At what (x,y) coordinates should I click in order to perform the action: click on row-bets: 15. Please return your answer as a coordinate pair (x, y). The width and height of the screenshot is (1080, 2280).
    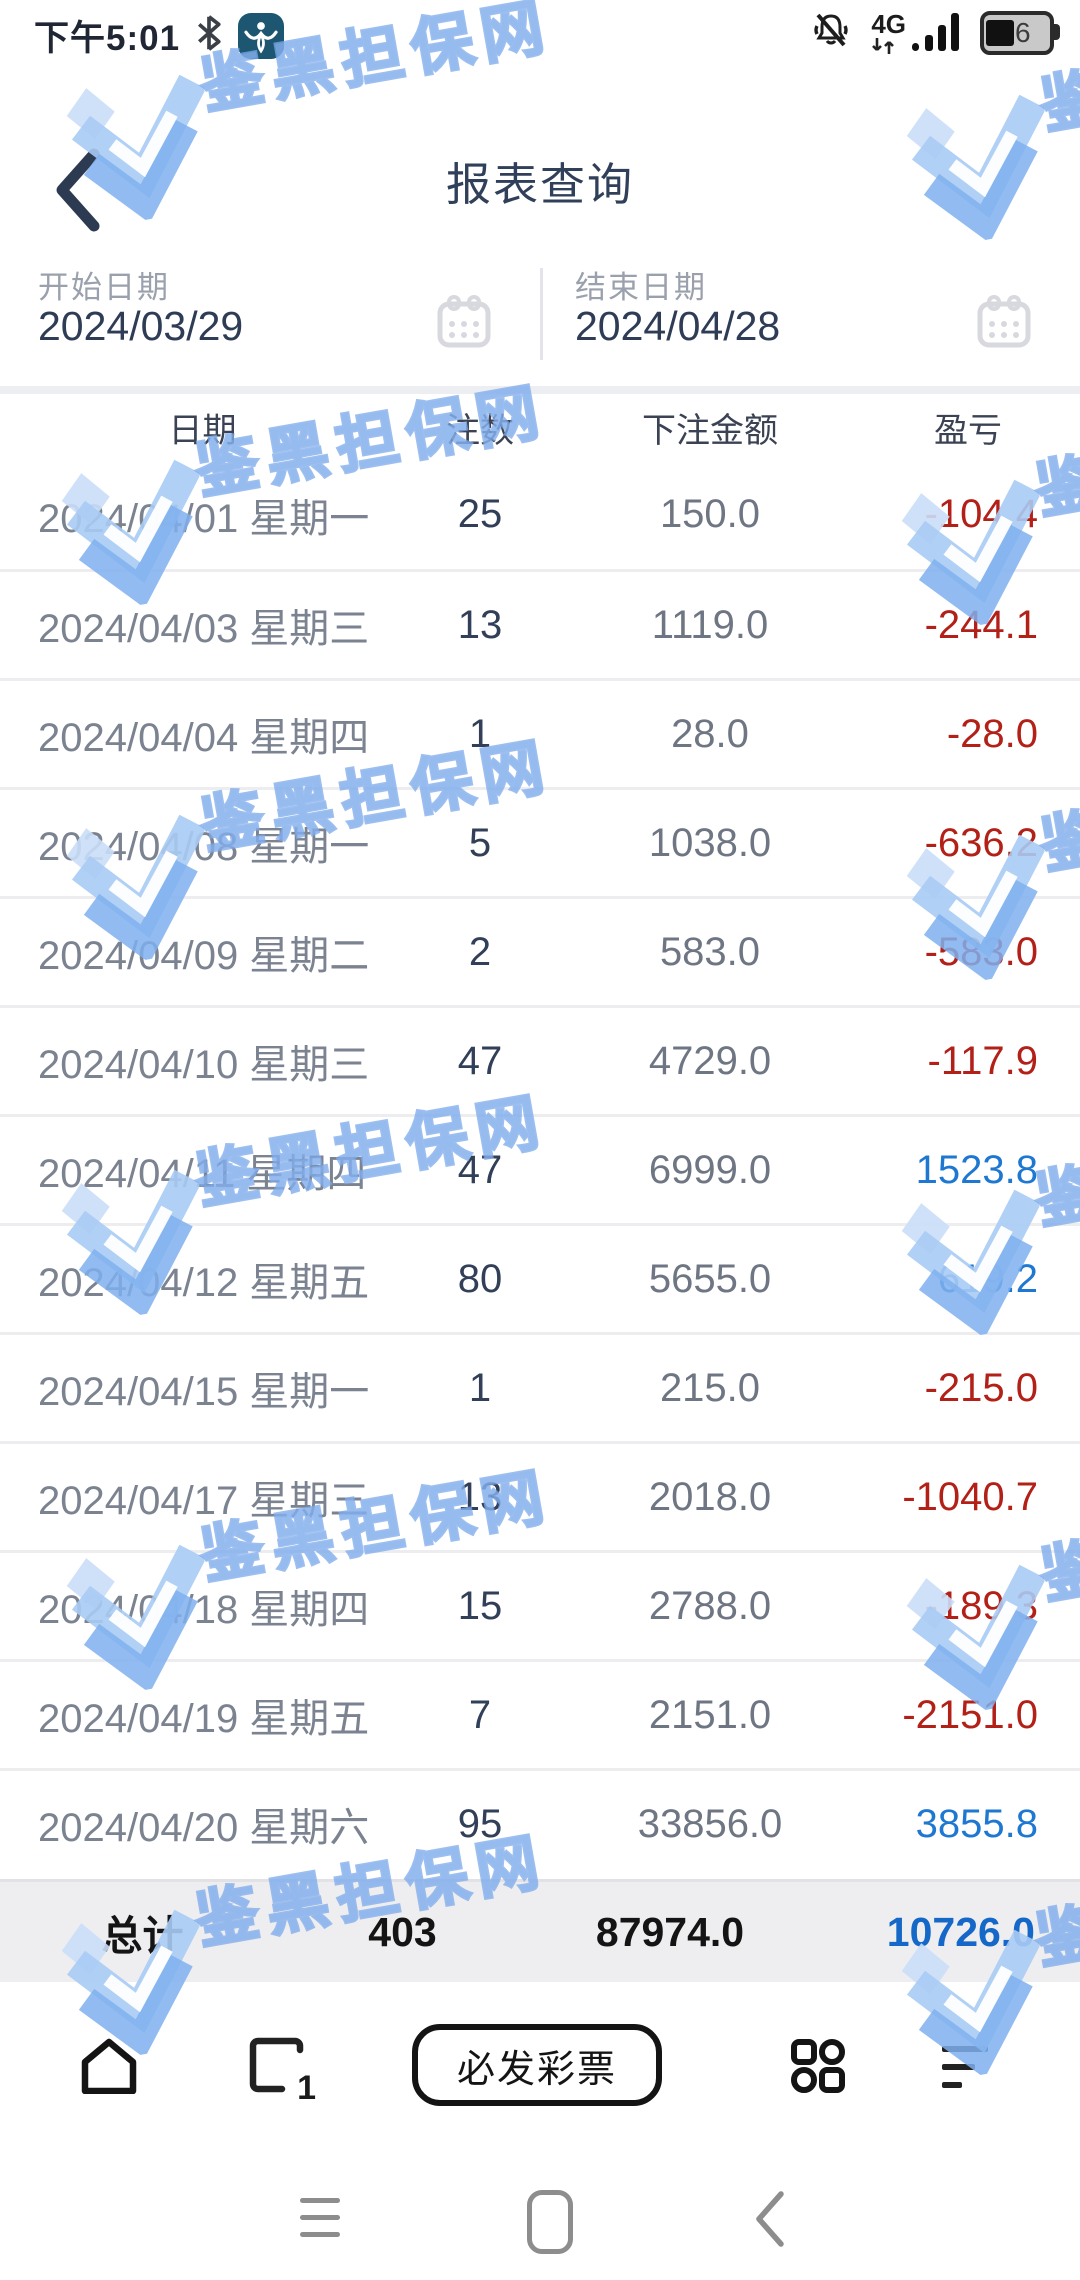
    Looking at the image, I should click on (480, 1605).